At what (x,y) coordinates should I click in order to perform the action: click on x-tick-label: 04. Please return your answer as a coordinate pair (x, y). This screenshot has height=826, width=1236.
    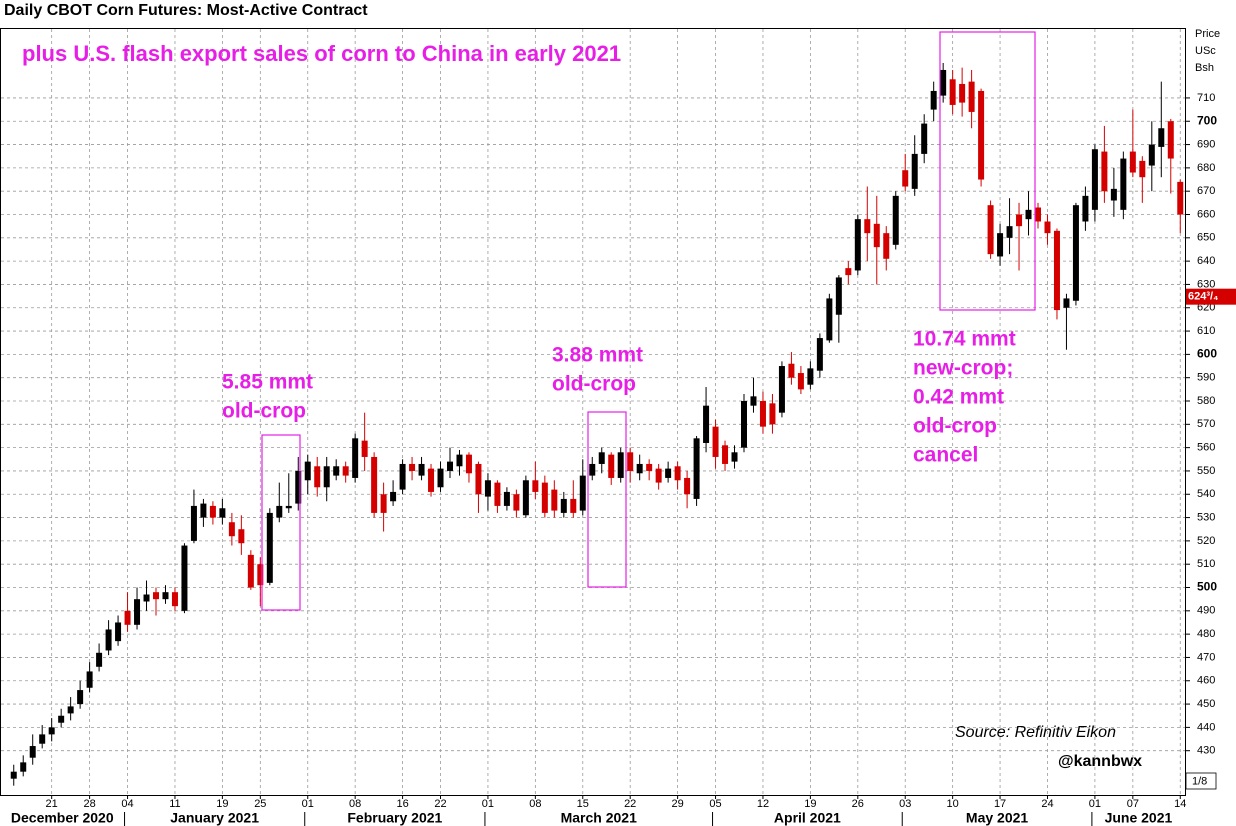
    Looking at the image, I should click on (127, 804).